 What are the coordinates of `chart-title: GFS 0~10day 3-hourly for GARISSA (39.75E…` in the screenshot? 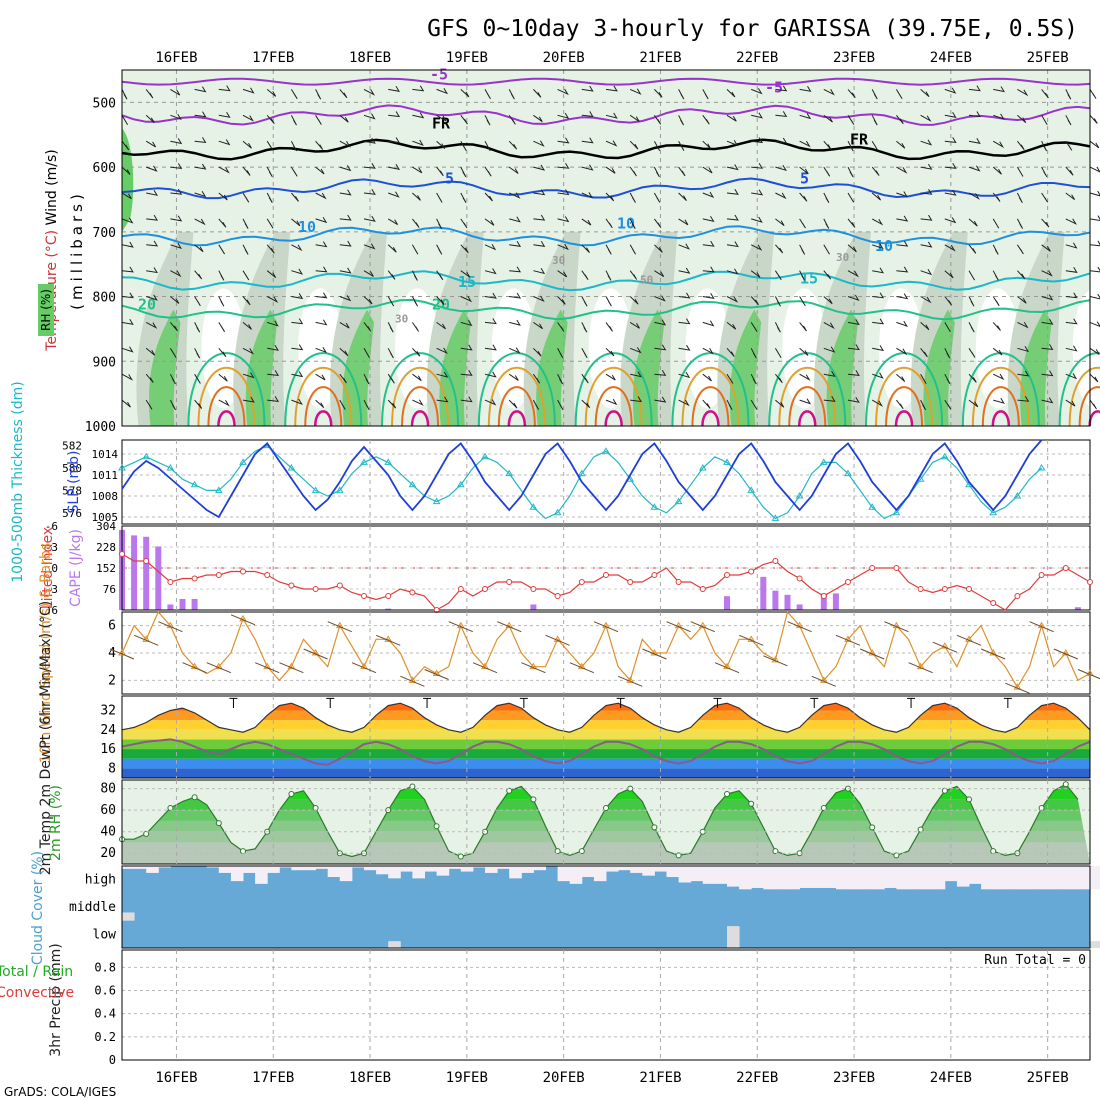 It's located at (752, 29).